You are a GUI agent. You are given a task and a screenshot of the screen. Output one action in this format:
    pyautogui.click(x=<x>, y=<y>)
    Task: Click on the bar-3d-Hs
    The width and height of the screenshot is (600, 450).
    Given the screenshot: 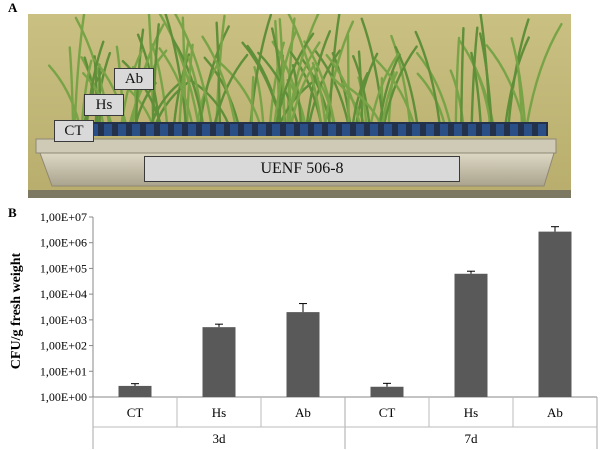 What is the action you would take?
    pyautogui.click(x=219, y=362)
    